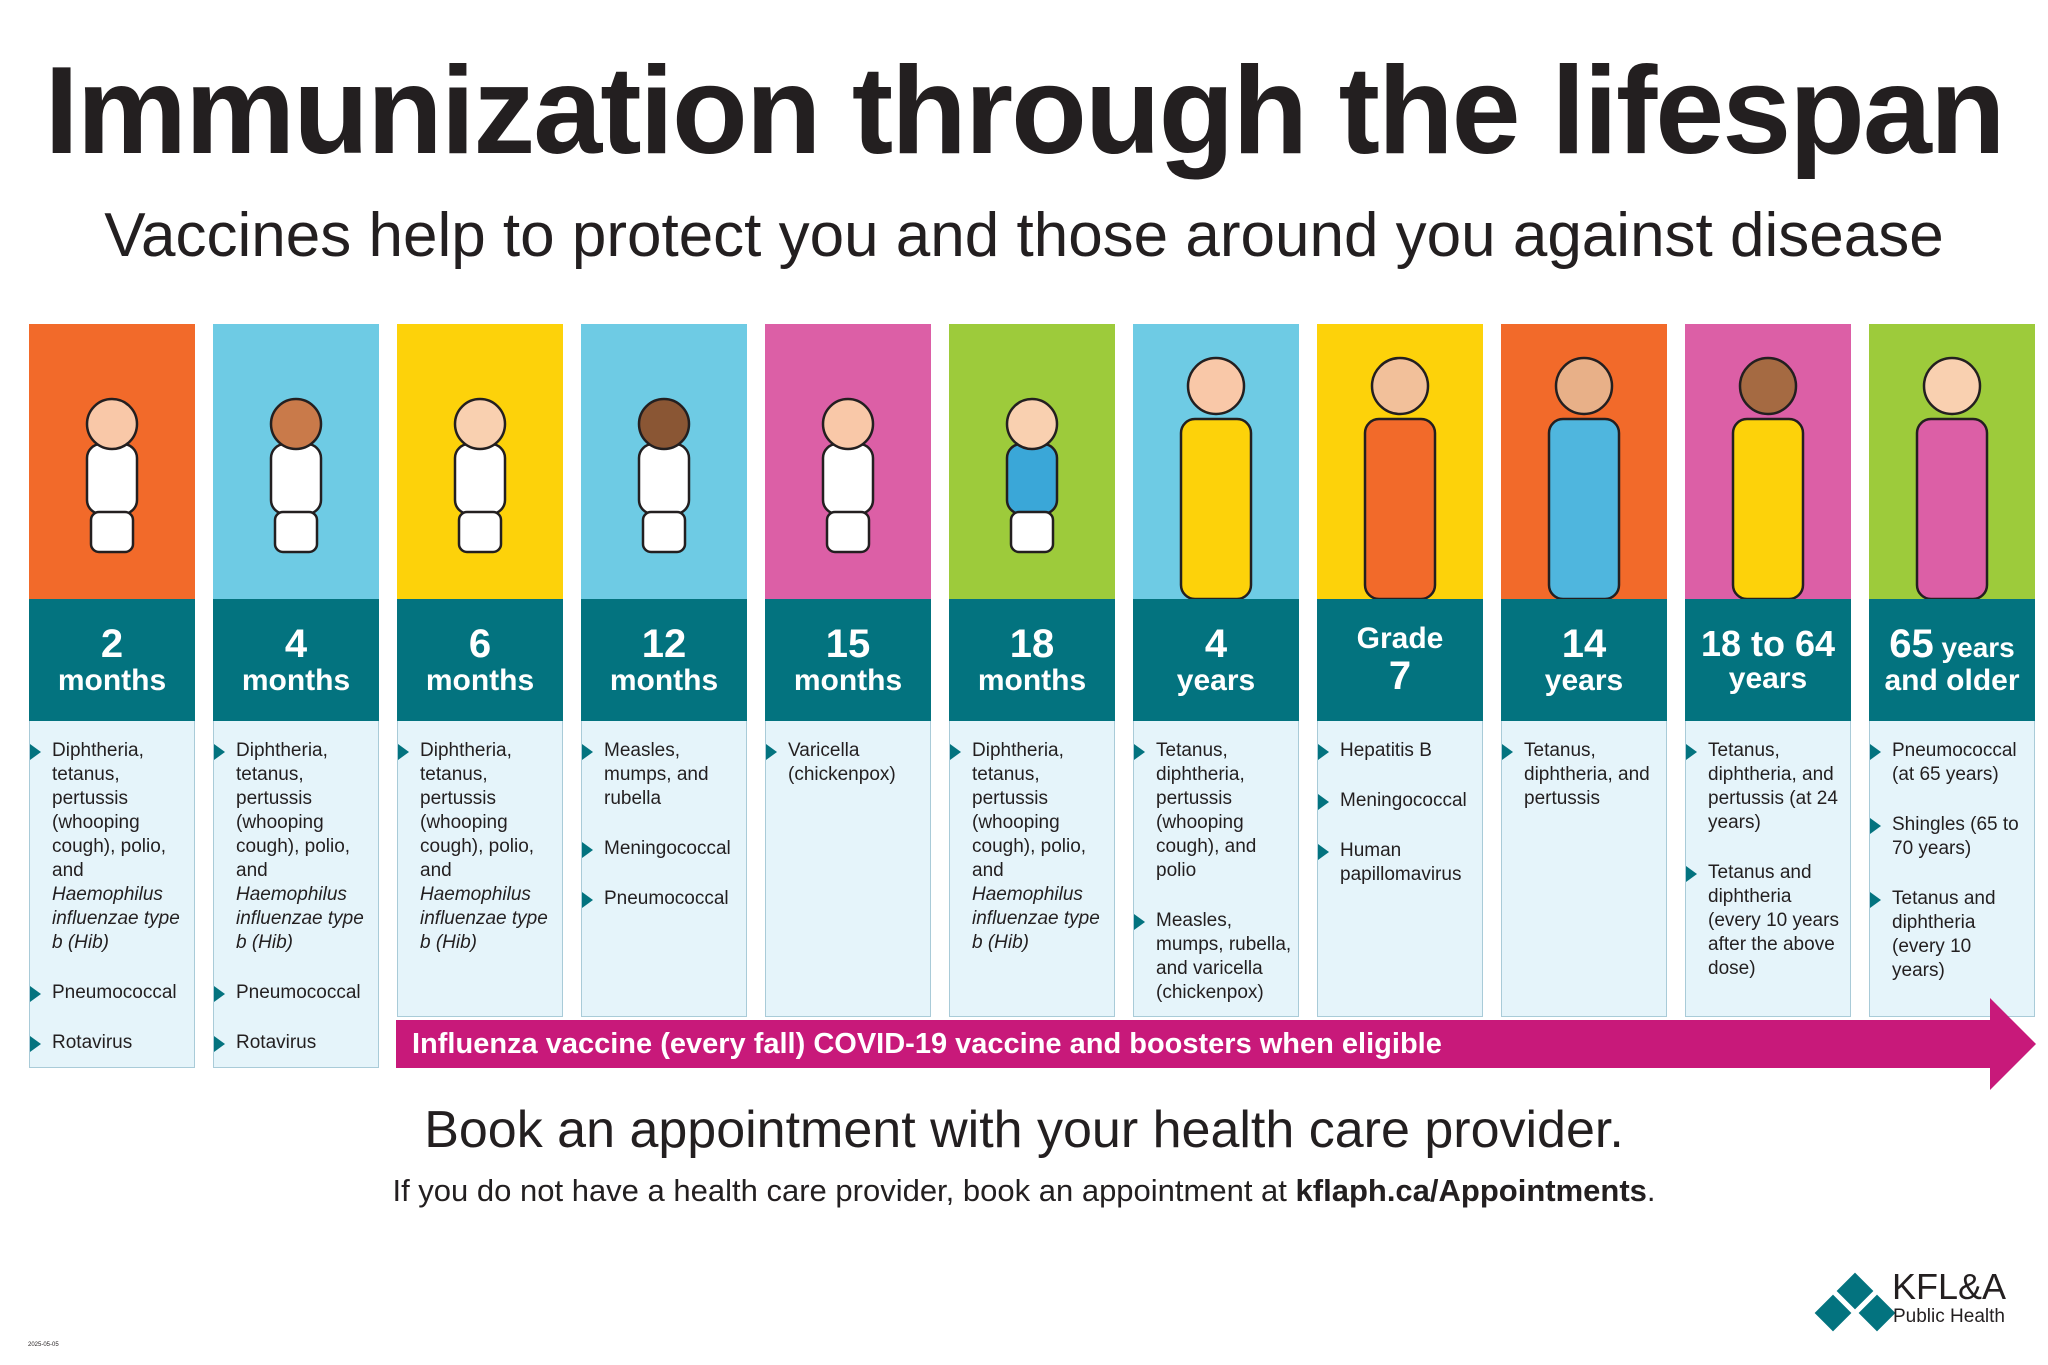 This screenshot has width=2048, height=1365. I want to click on note-period: ., so click(1651, 1190).